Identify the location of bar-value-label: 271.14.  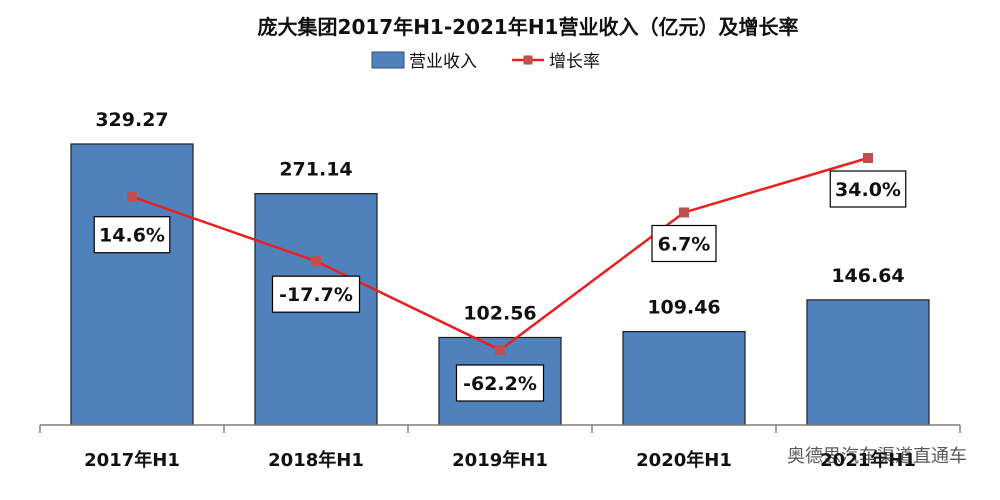
(315, 170).